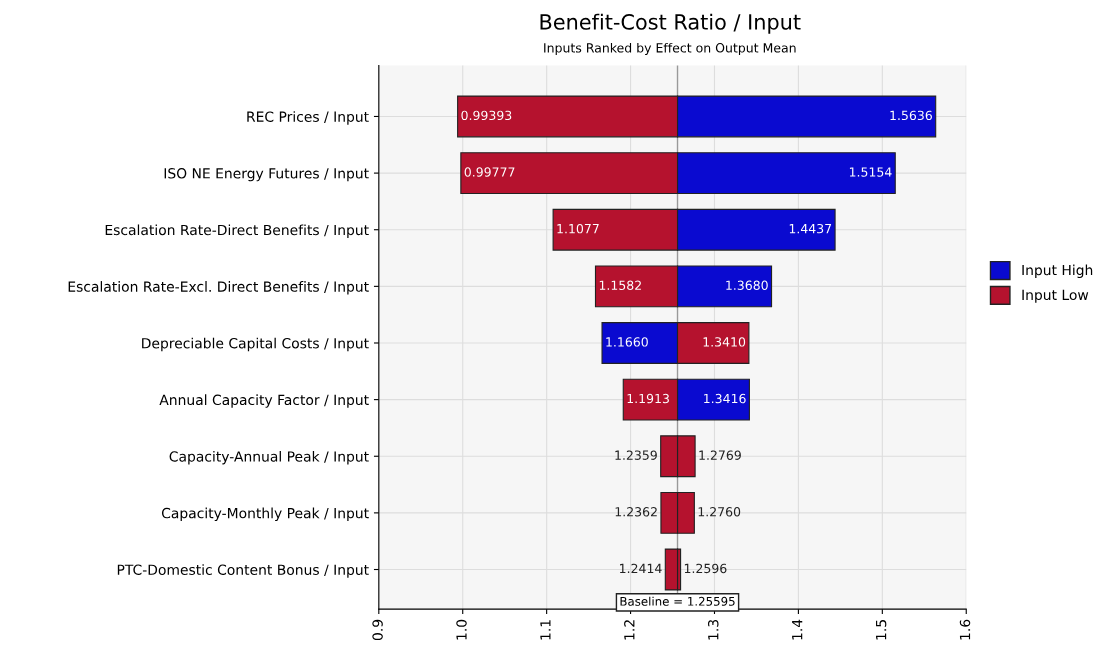 The image size is (1098, 655). I want to click on legend-label: Input Low, so click(1055, 296).